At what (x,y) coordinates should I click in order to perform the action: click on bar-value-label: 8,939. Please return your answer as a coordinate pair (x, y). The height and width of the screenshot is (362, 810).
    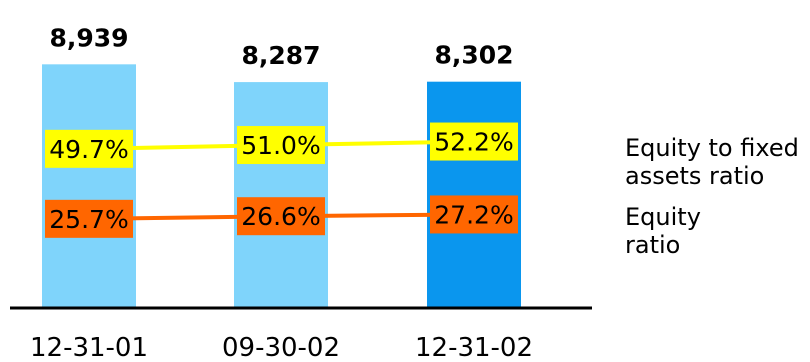
    Looking at the image, I should click on (88, 37).